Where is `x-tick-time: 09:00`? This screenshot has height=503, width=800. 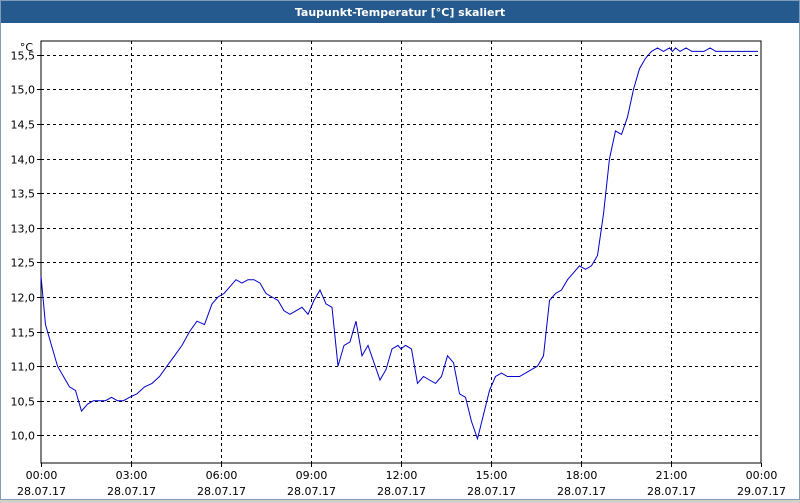
x-tick-time: 09:00 is located at coordinates (312, 475).